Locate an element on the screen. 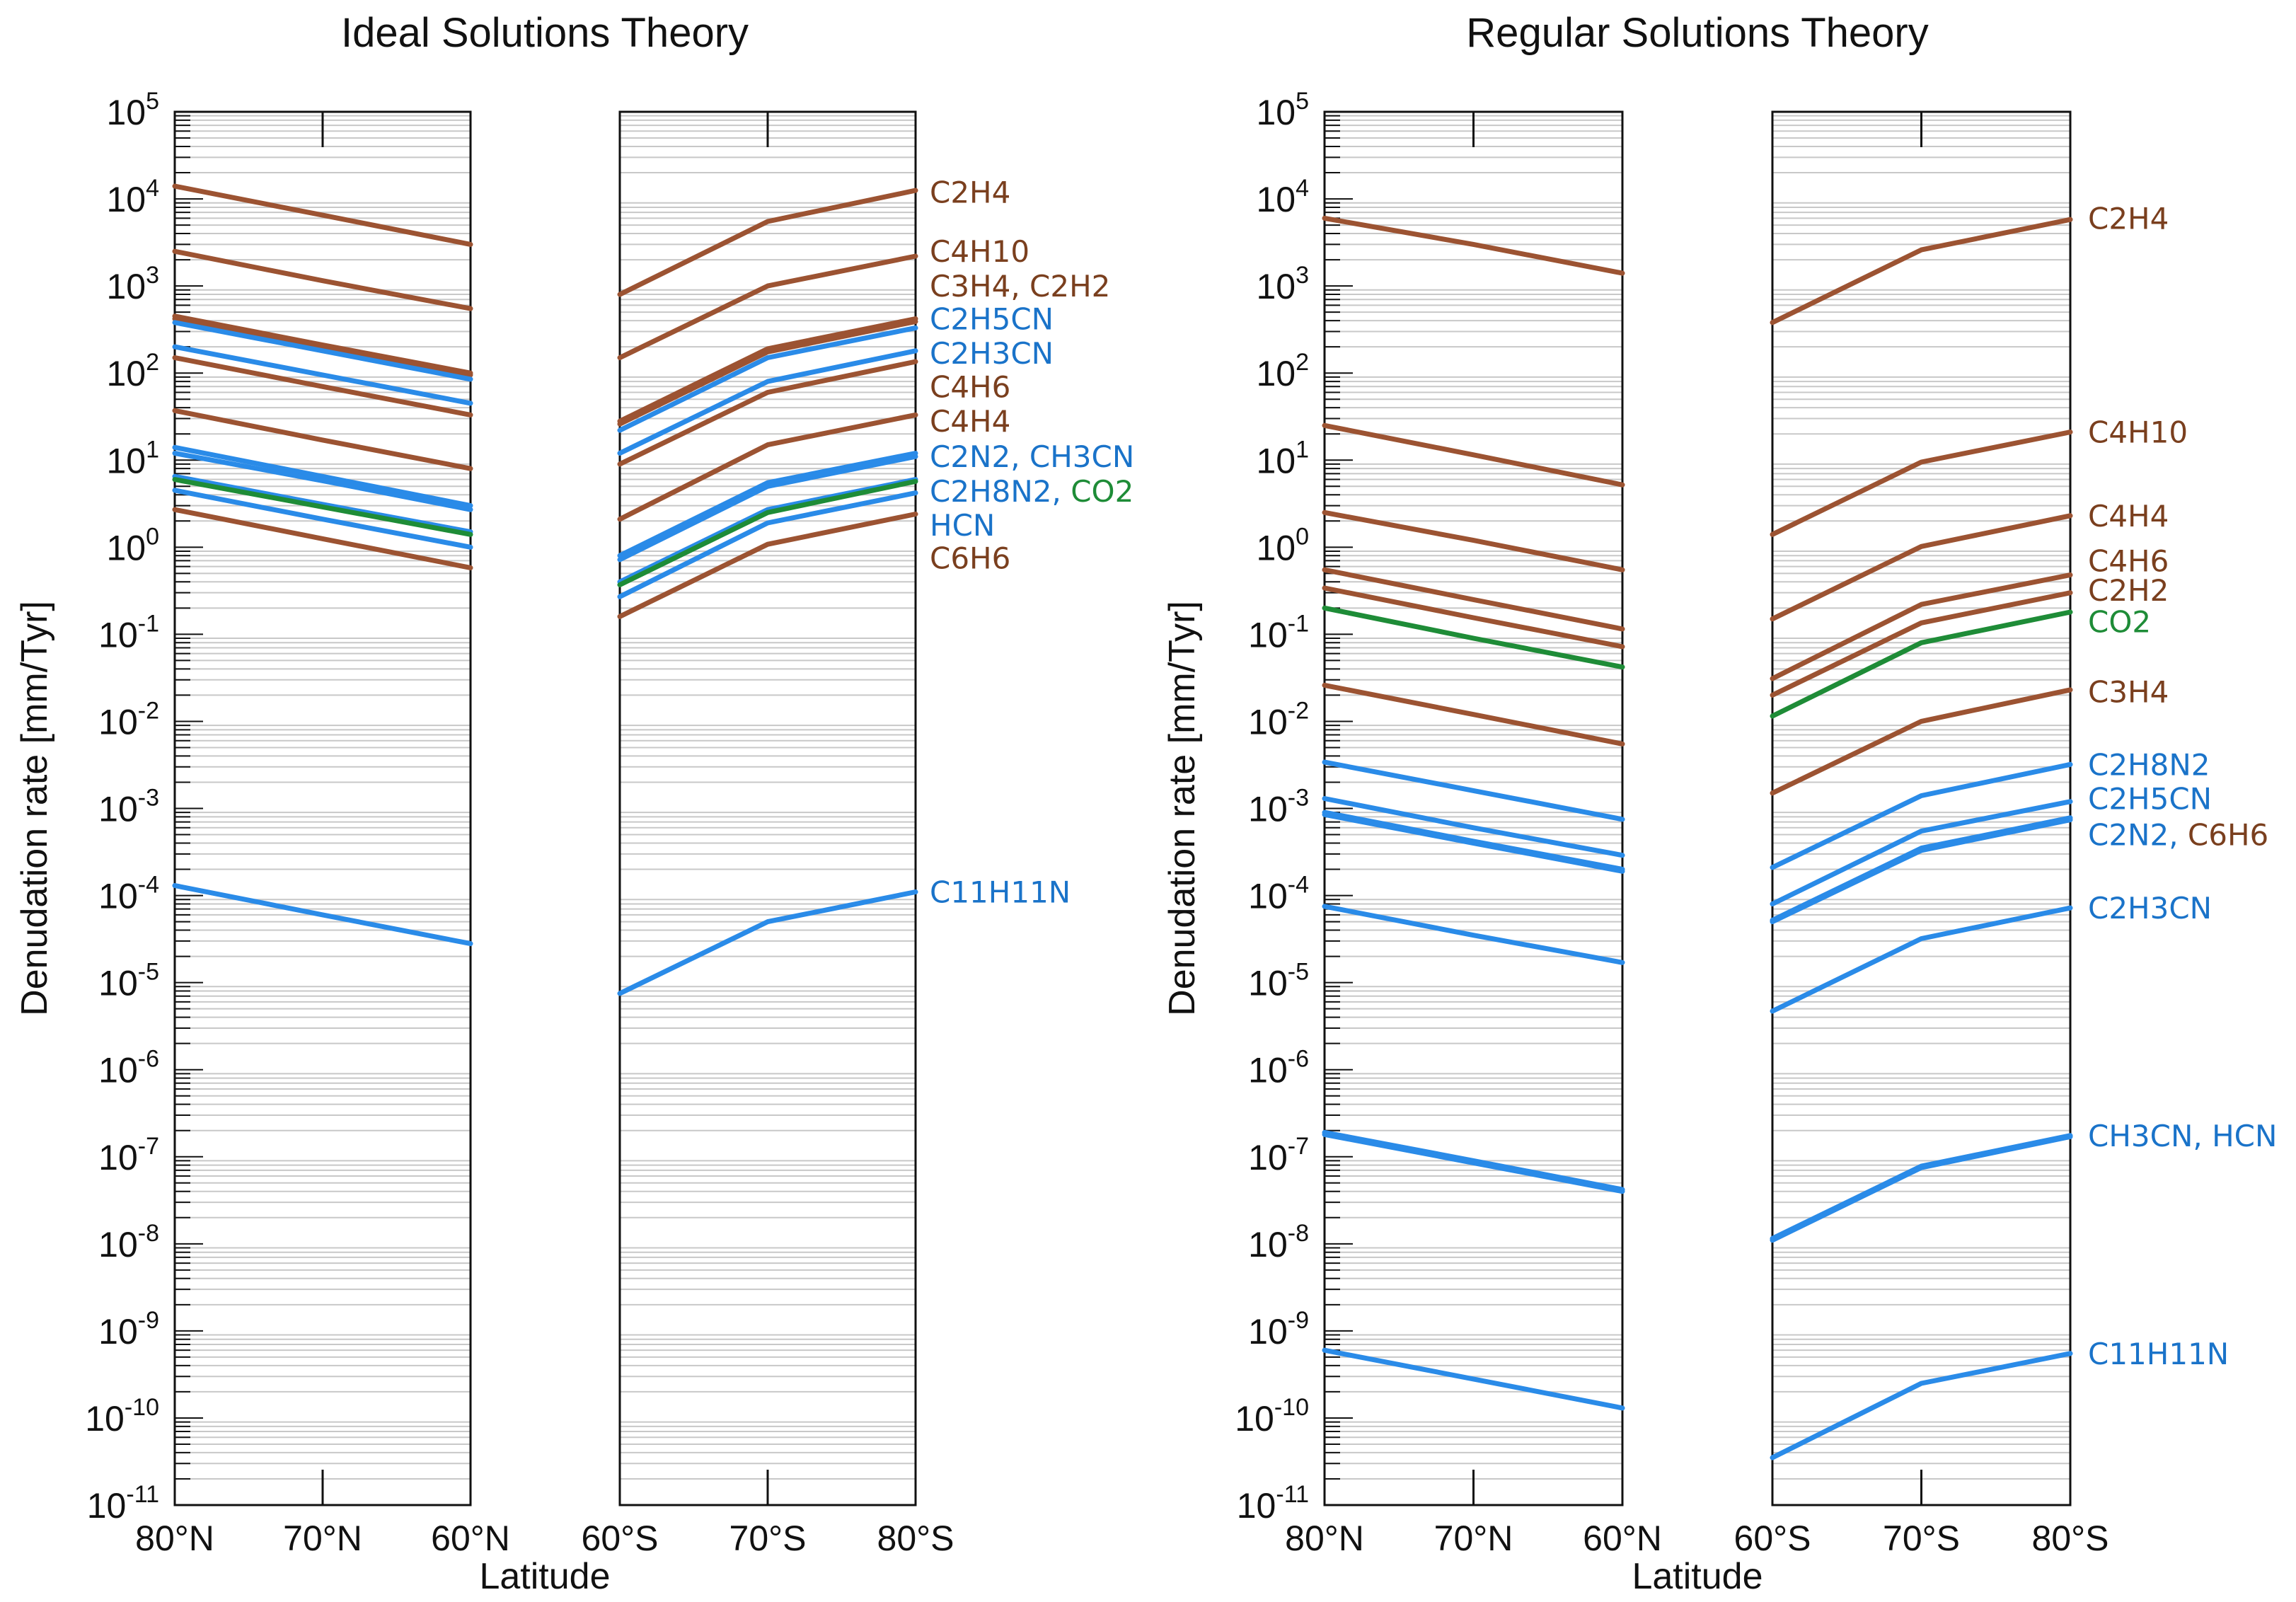 The height and width of the screenshot is (1602, 2296). series-label: HCN is located at coordinates (962, 525).